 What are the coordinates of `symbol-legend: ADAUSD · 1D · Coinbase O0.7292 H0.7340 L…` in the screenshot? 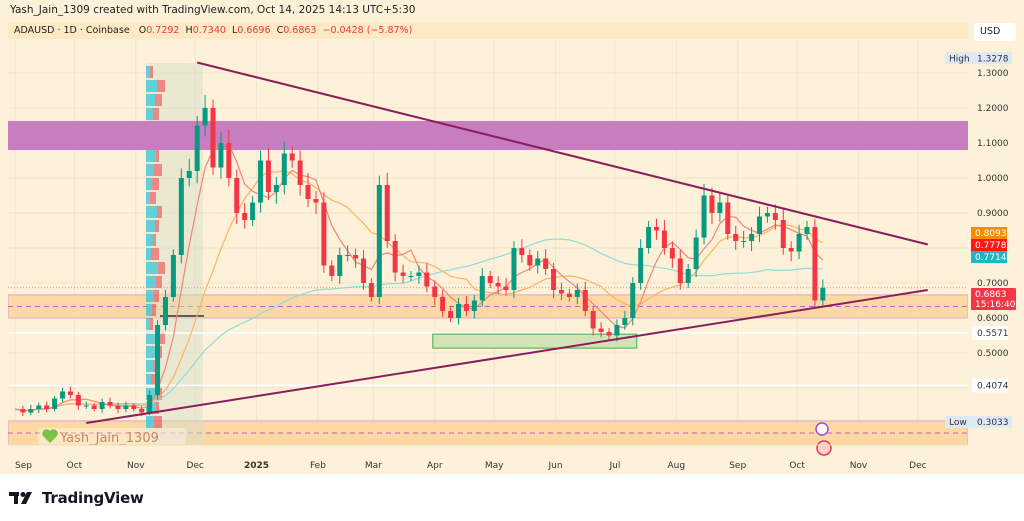 It's located at (488, 30).